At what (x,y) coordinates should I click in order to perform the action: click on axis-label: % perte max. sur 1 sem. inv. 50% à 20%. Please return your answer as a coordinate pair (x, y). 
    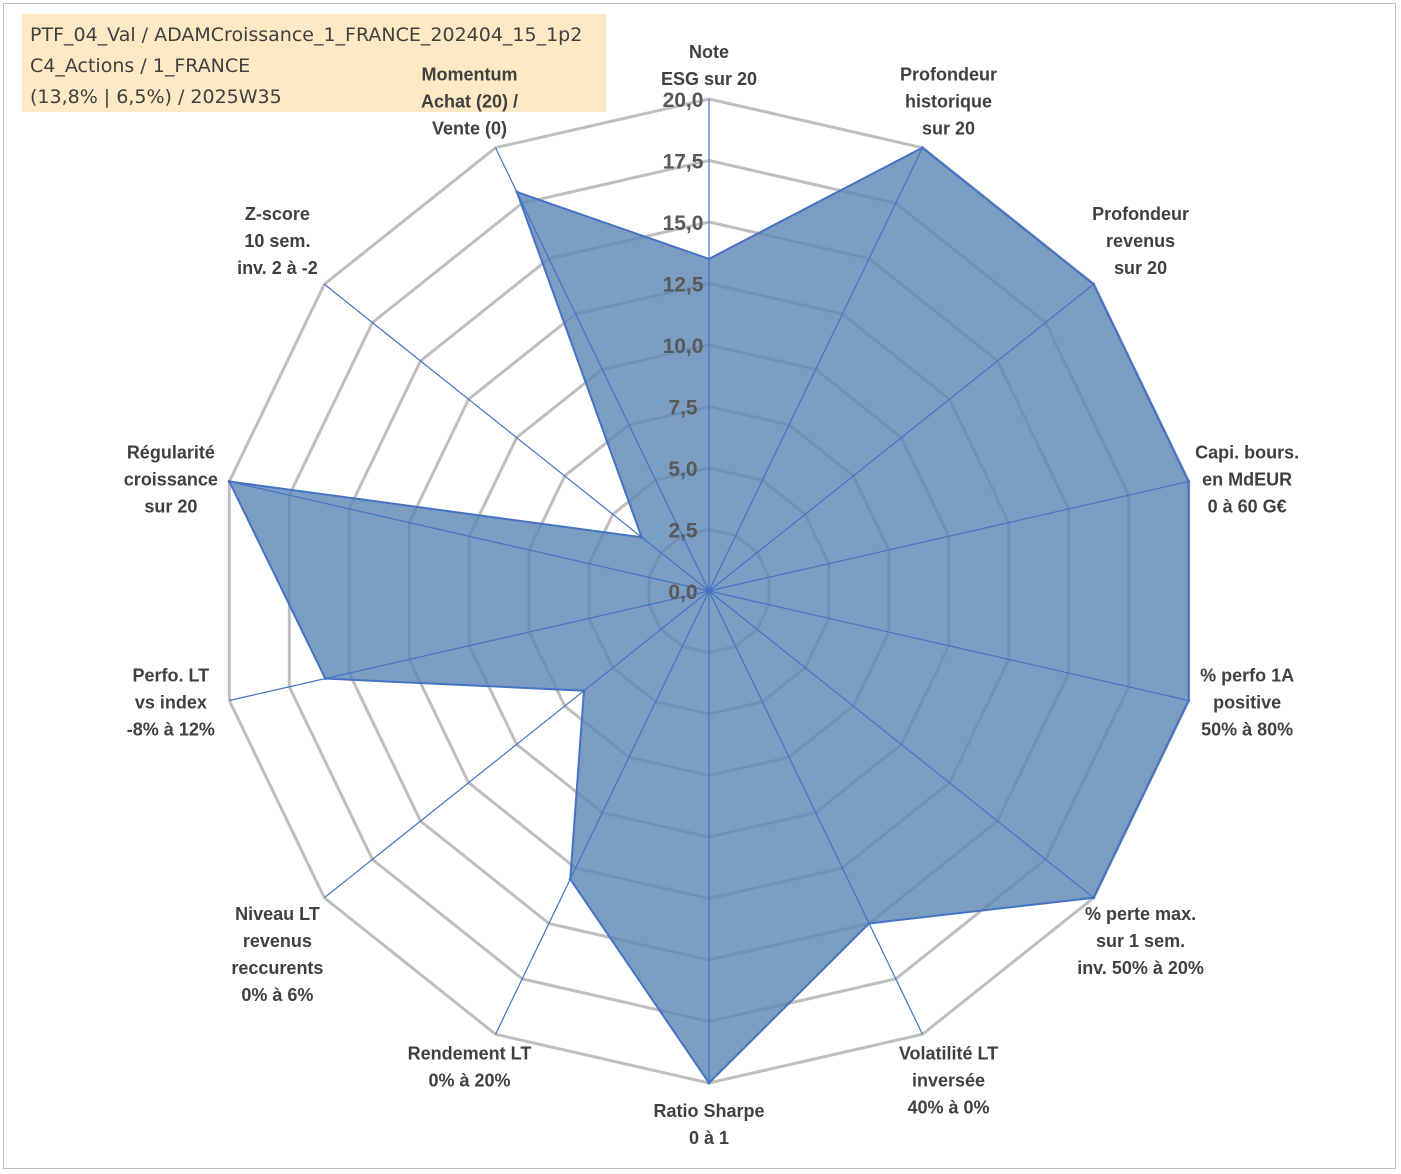
    Looking at the image, I should click on (1140, 941).